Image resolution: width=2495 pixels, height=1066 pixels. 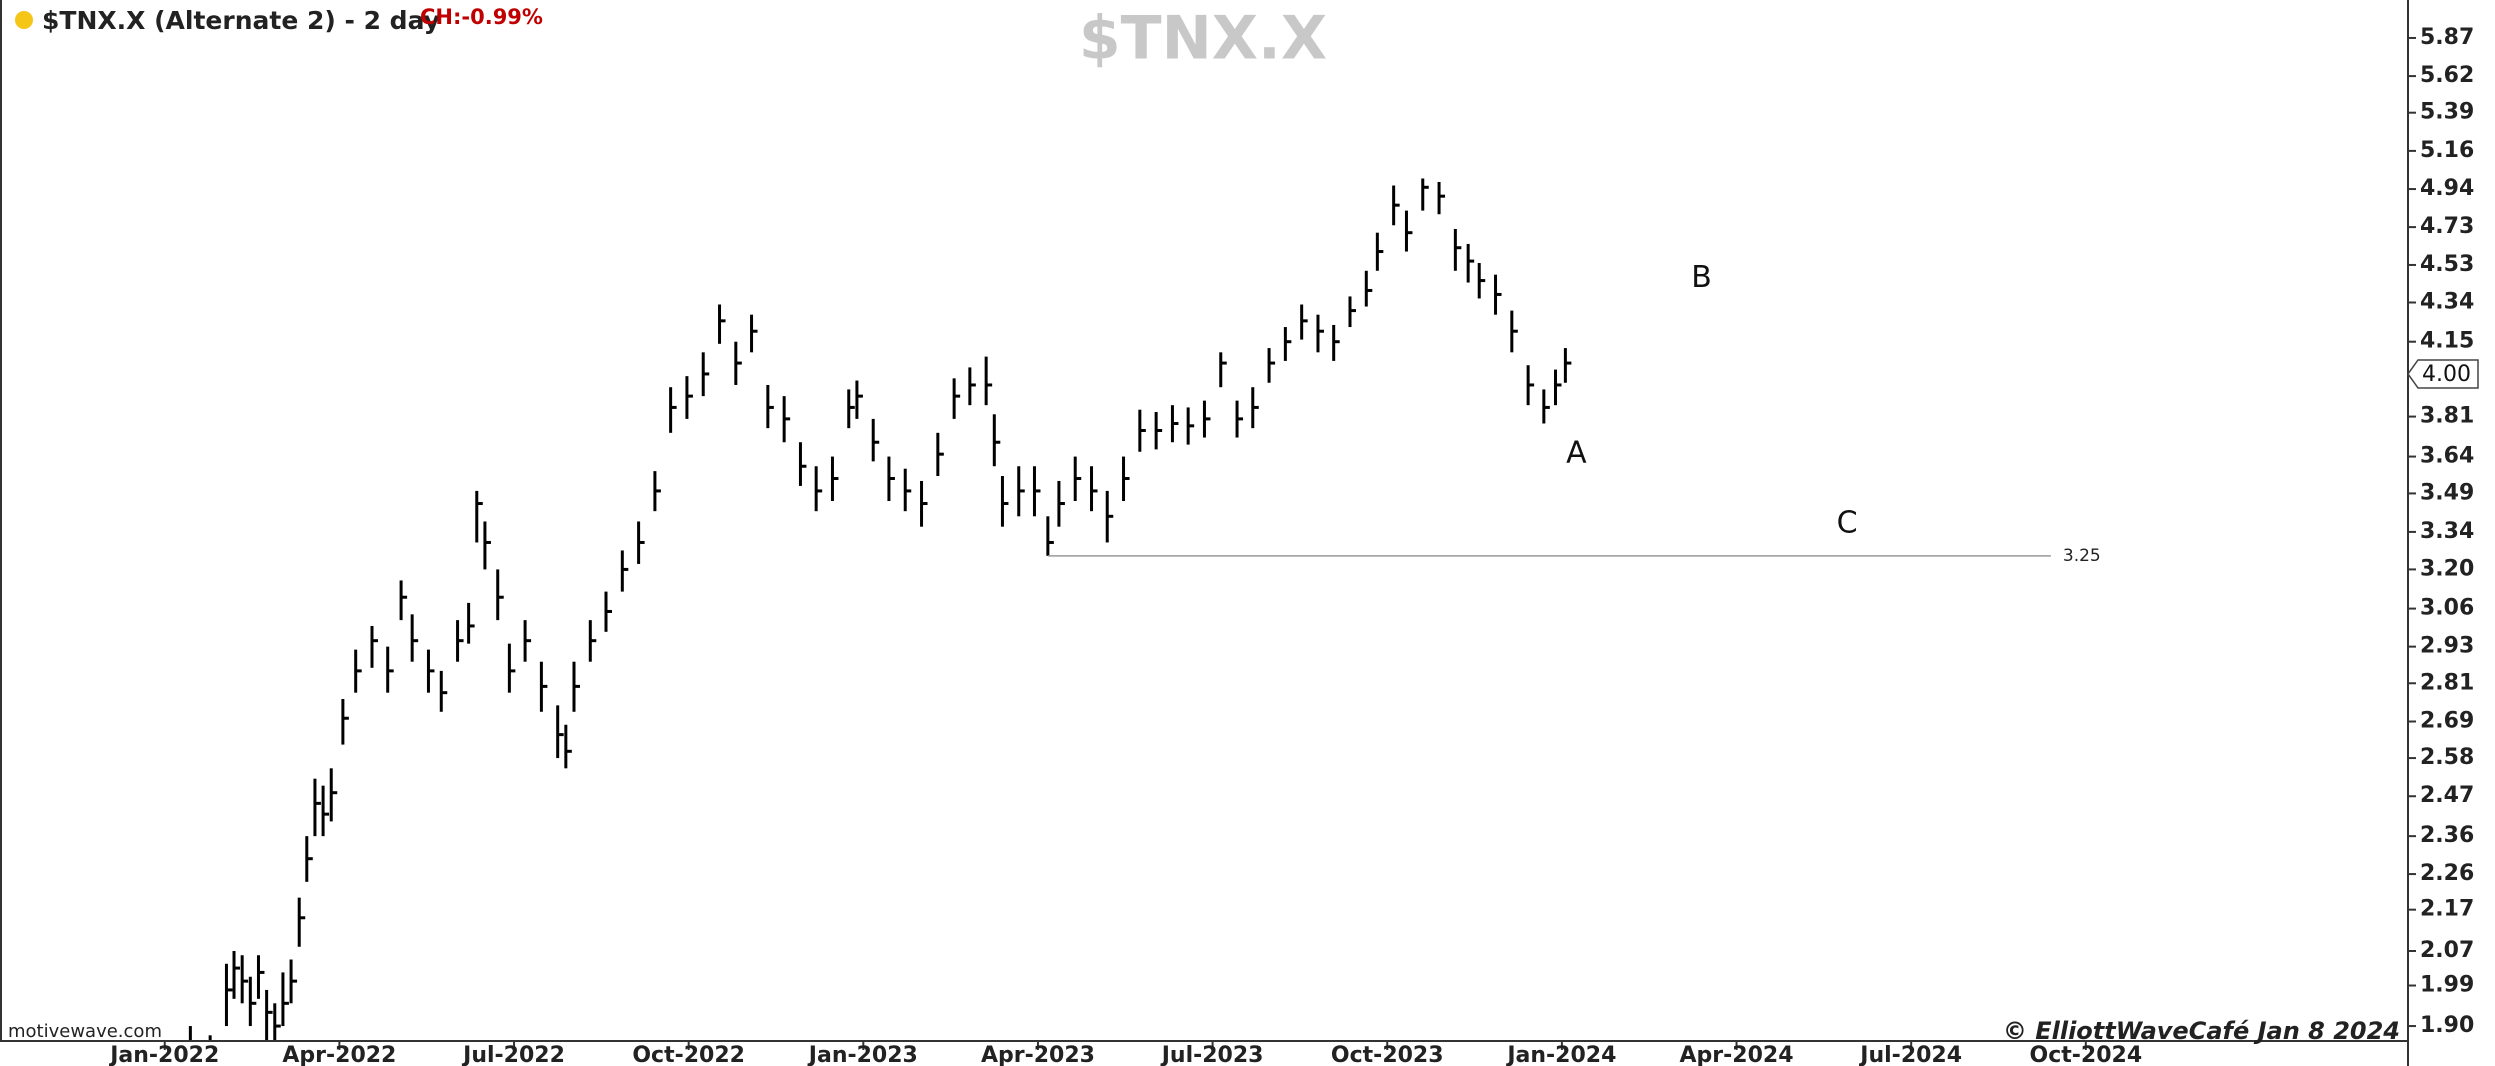 I want to click on y-tick-label: 3.49, so click(x=2447, y=492).